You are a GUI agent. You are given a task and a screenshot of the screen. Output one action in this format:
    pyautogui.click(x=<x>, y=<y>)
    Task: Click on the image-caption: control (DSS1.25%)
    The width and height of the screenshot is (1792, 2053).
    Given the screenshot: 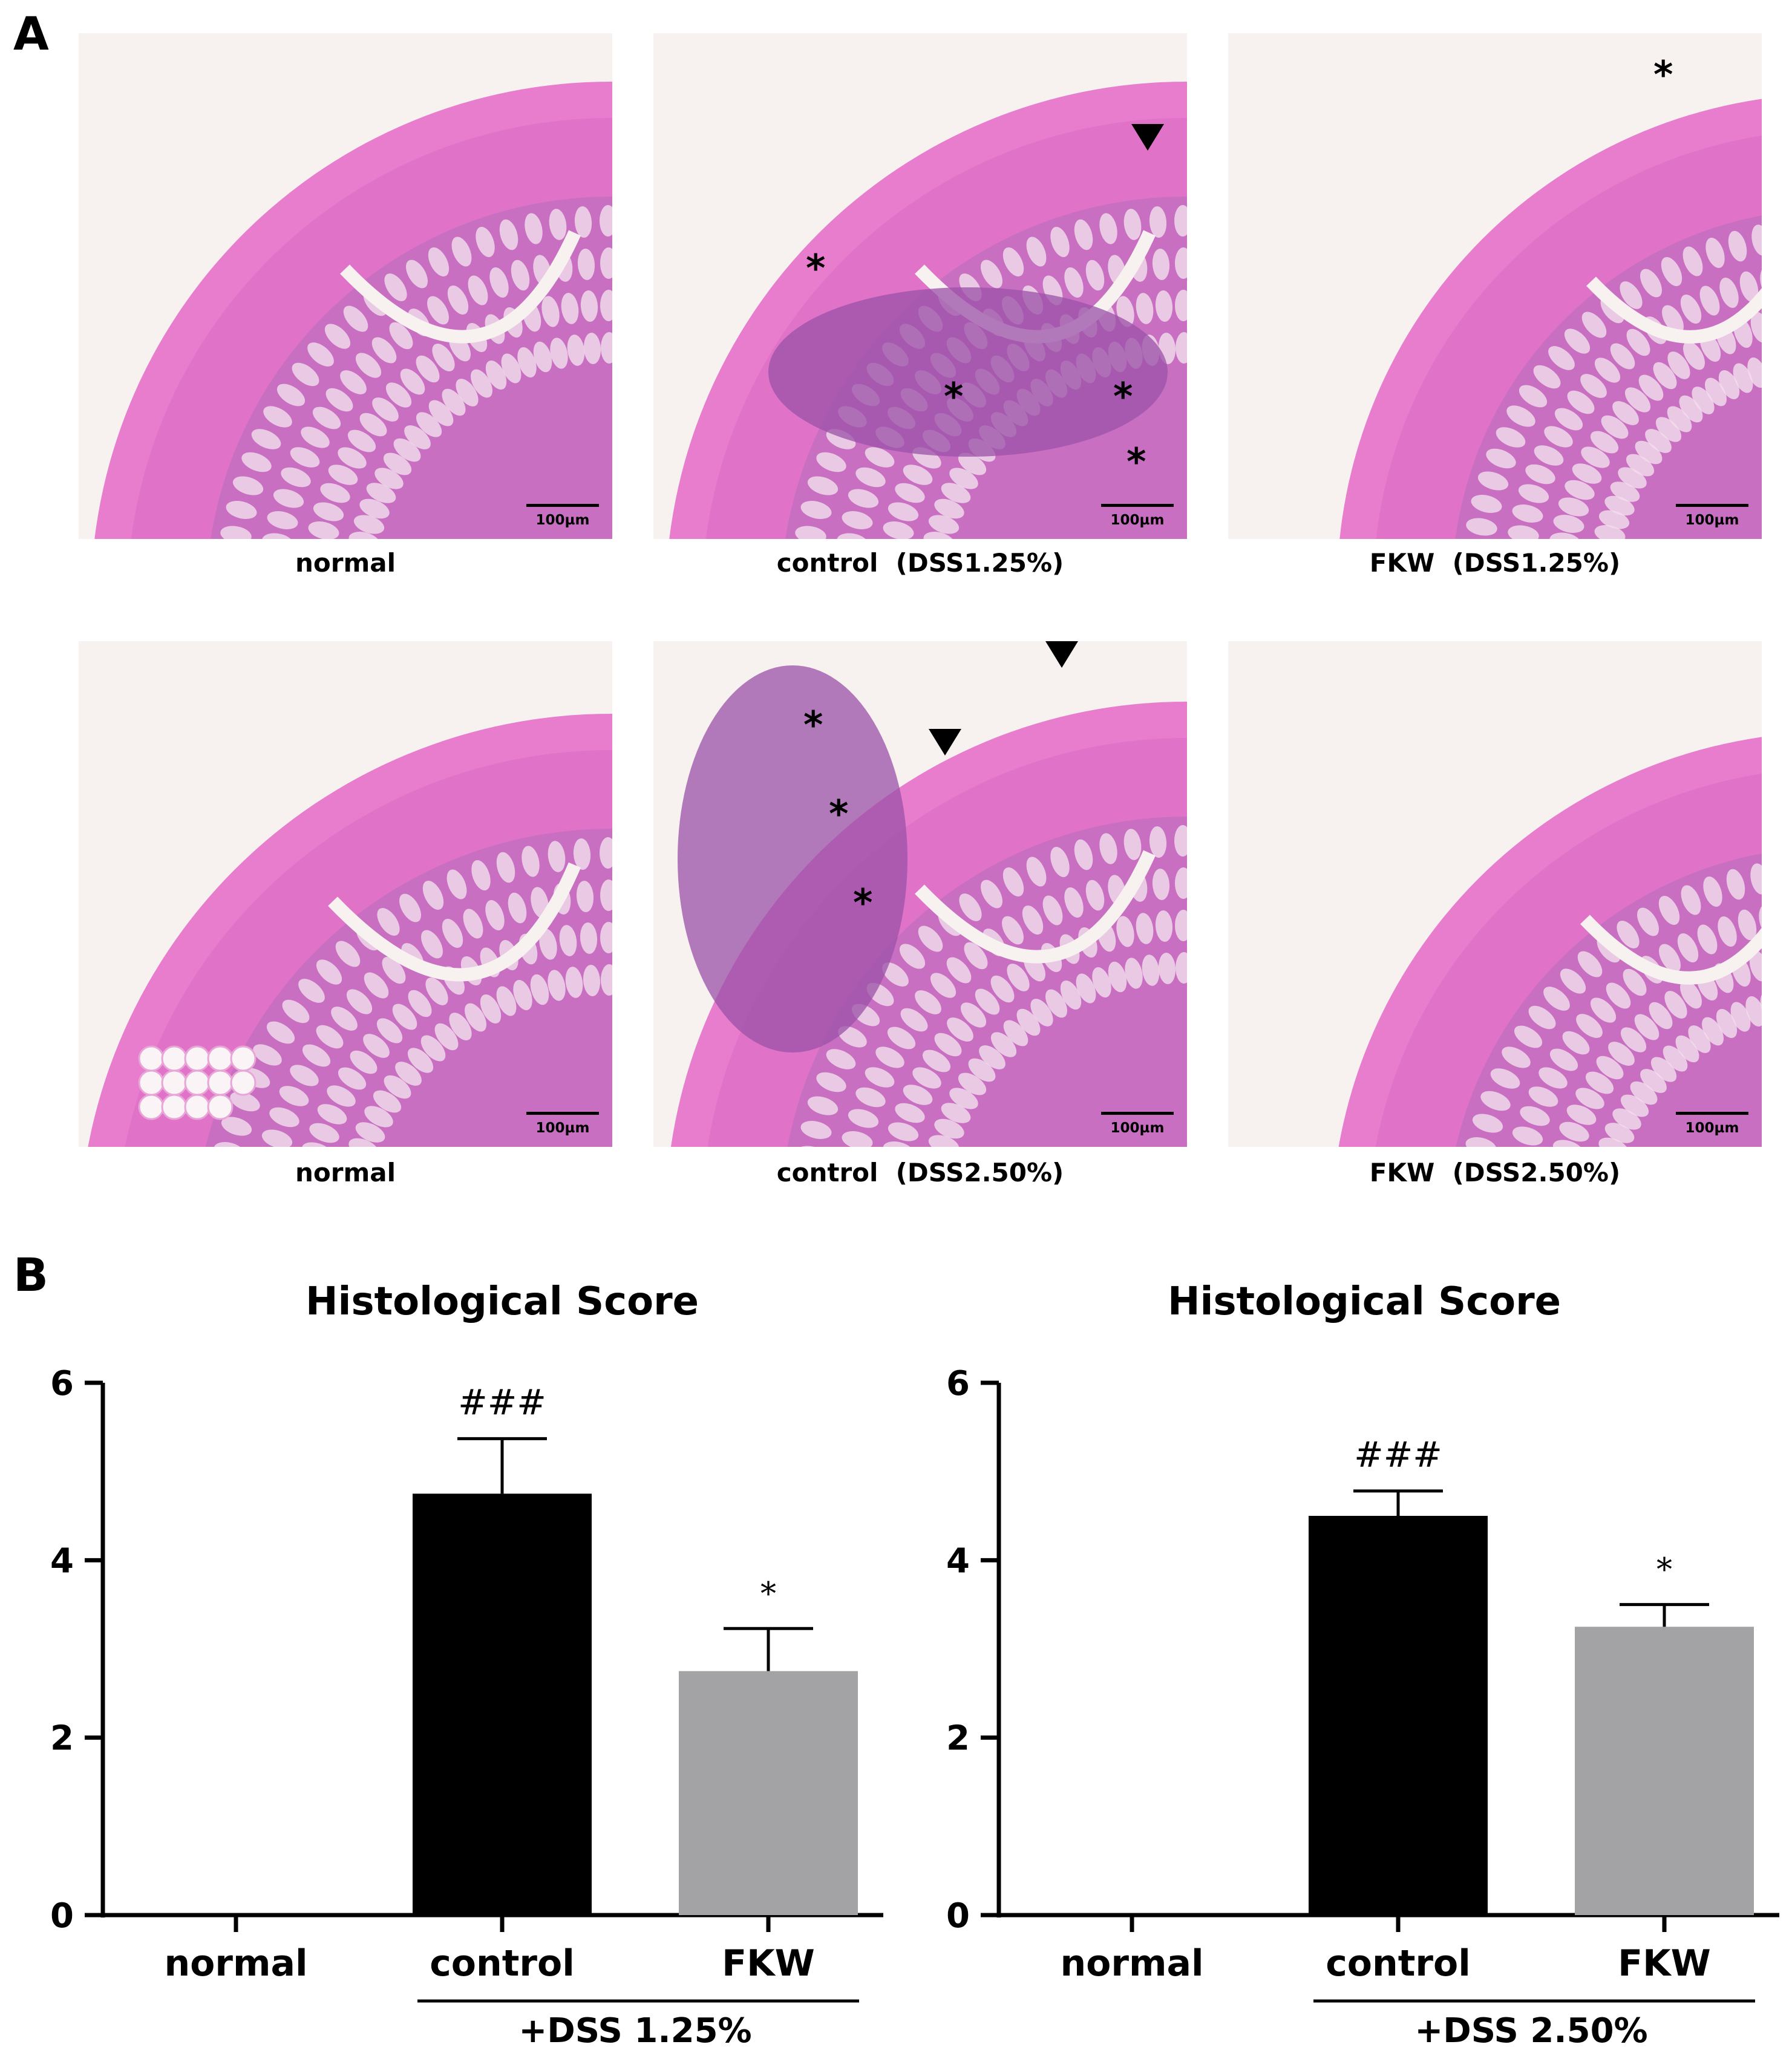 What is the action you would take?
    pyautogui.click(x=920, y=563)
    